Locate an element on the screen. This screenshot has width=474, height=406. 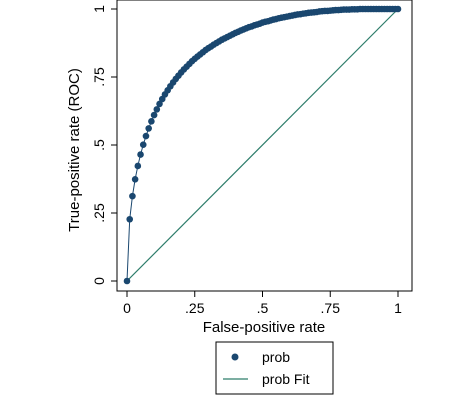
legend-label-prob-fit: prob Fit is located at coordinates (286, 379).